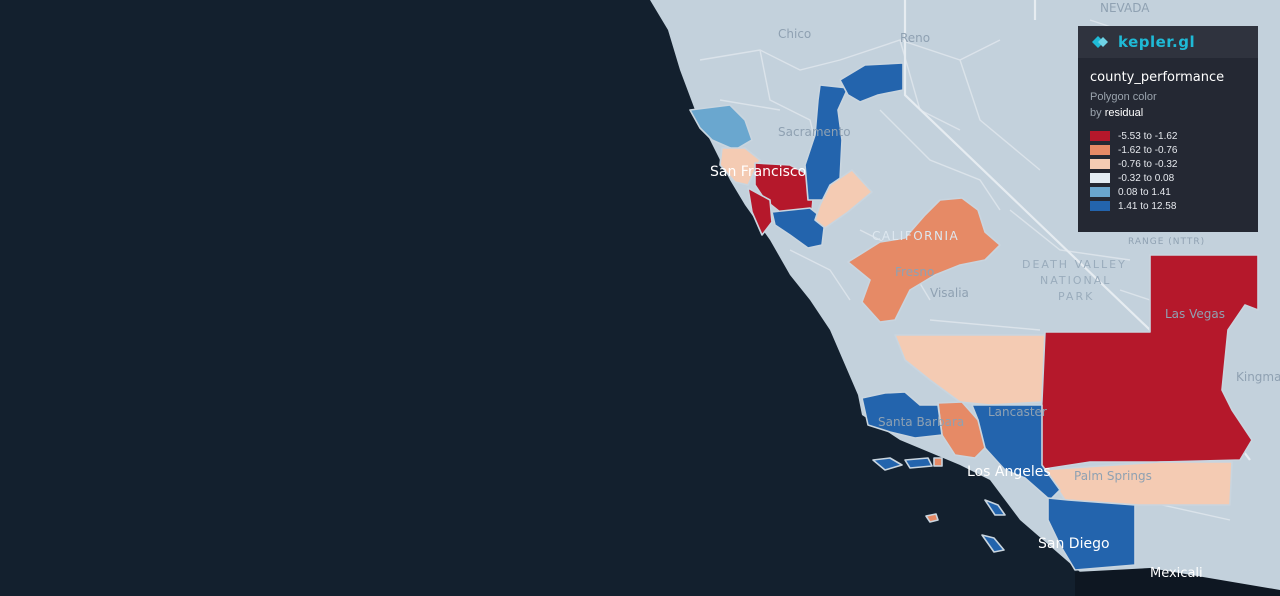 The height and width of the screenshot is (596, 1280). Describe the element at coordinates (1113, 476) in the screenshot. I see `label-palm-springs: Palm Springs` at that location.